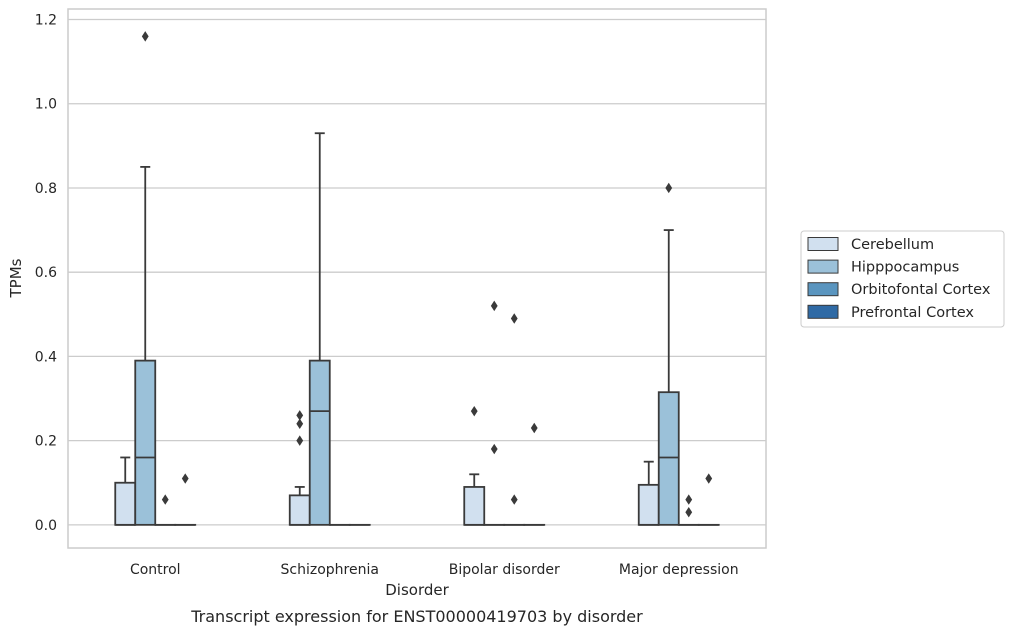  I want to click on y-tick-label: 0.6, so click(46, 273).